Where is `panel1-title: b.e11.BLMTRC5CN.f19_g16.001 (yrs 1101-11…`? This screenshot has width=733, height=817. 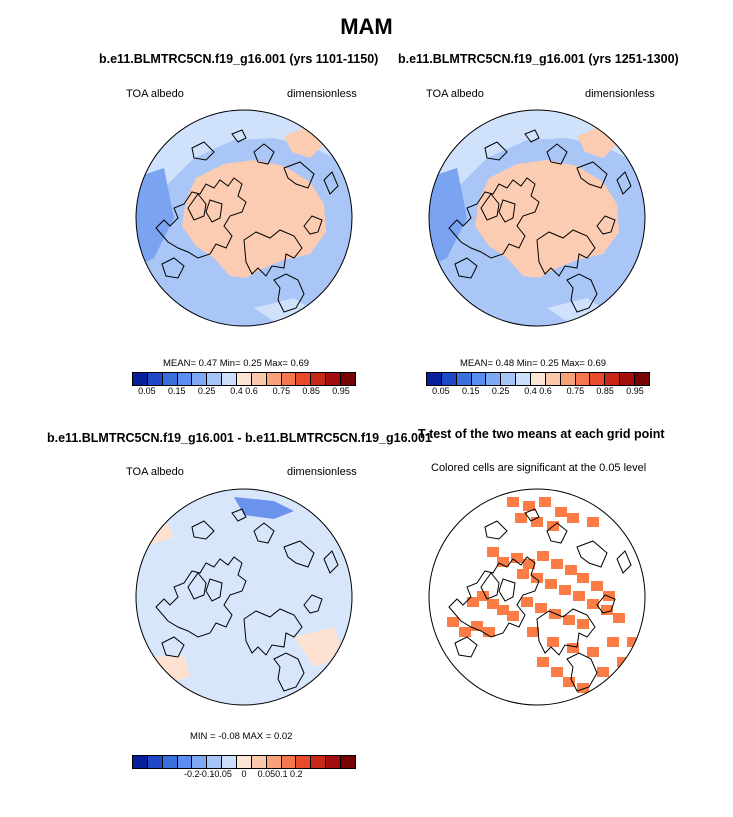
panel1-title: b.e11.BLMTRC5CN.f19_g16.001 (yrs 1101-11… is located at coordinates (239, 59).